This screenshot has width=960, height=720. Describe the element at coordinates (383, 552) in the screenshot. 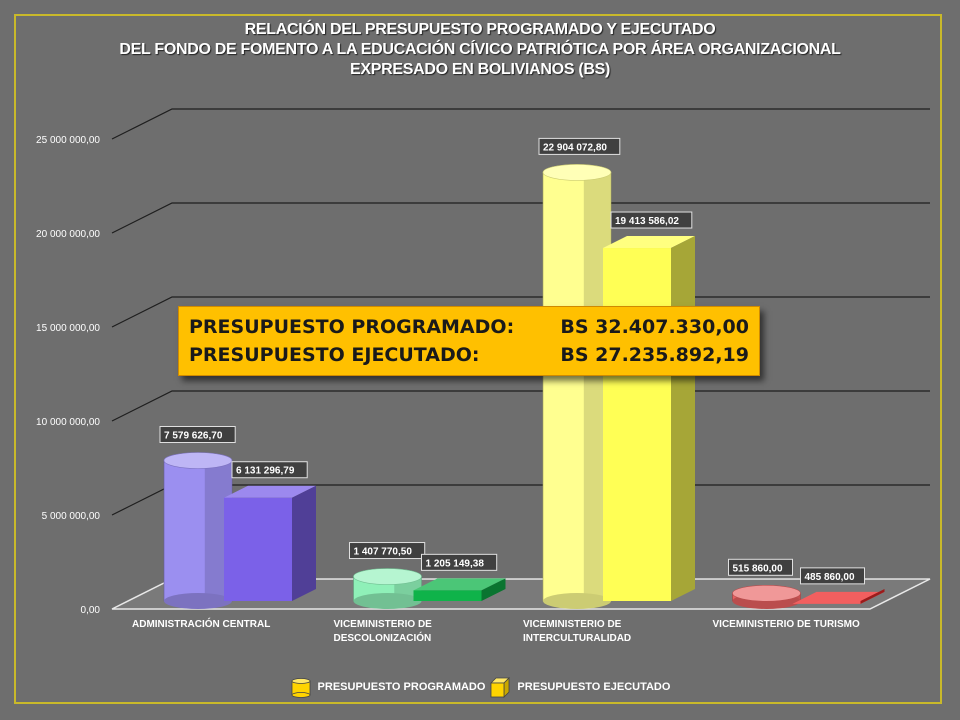

I see `data-label-programado-1: 1 407 770,50` at that location.